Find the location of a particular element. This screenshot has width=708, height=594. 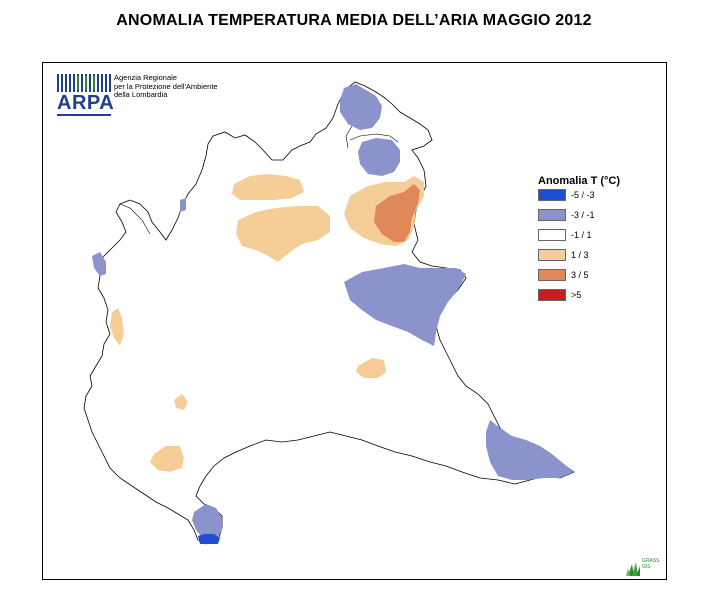

zone-cold-northeast-top is located at coordinates (361, 107).